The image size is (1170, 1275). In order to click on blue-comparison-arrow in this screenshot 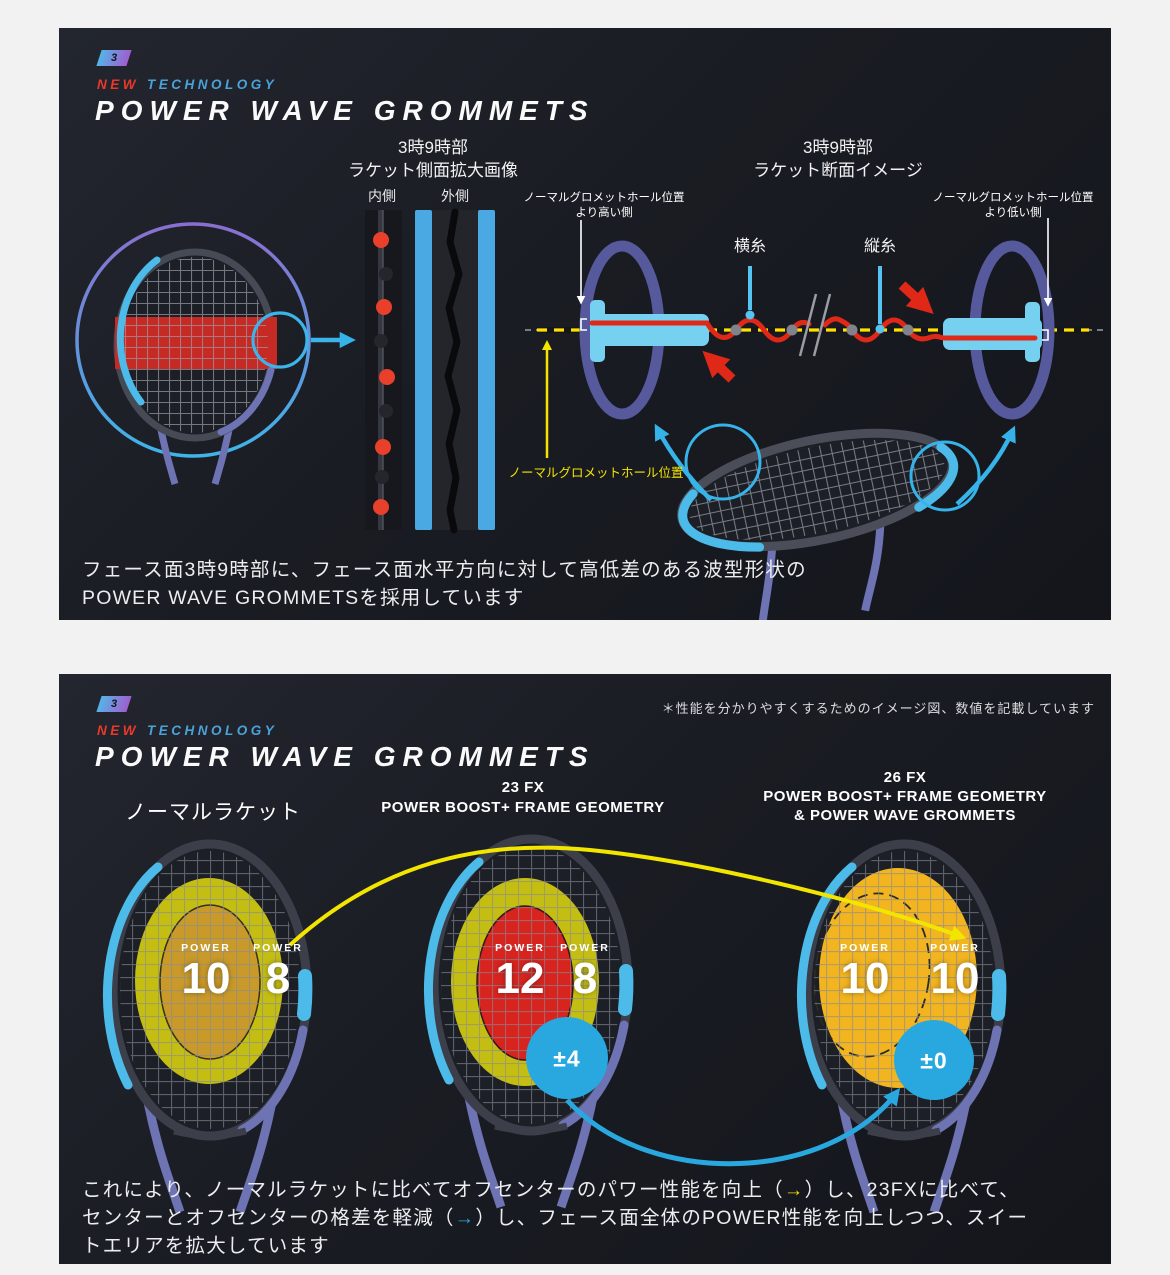, I will do `click(733, 1127)`.